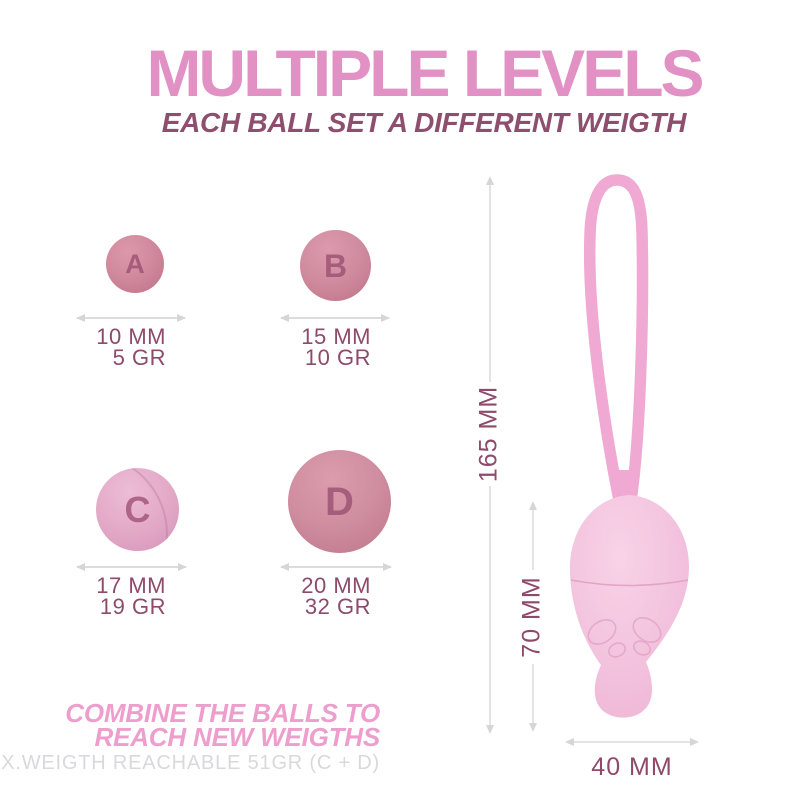 Image resolution: width=800 pixels, height=800 pixels. I want to click on cord-stem, so click(625, 487).